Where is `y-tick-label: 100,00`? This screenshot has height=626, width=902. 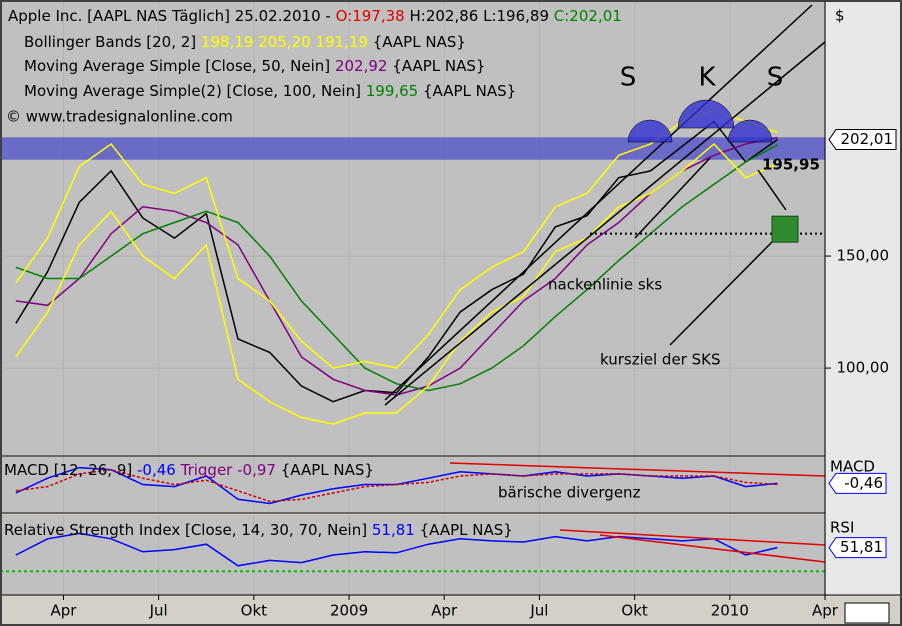
y-tick-label: 100,00 is located at coordinates (863, 368).